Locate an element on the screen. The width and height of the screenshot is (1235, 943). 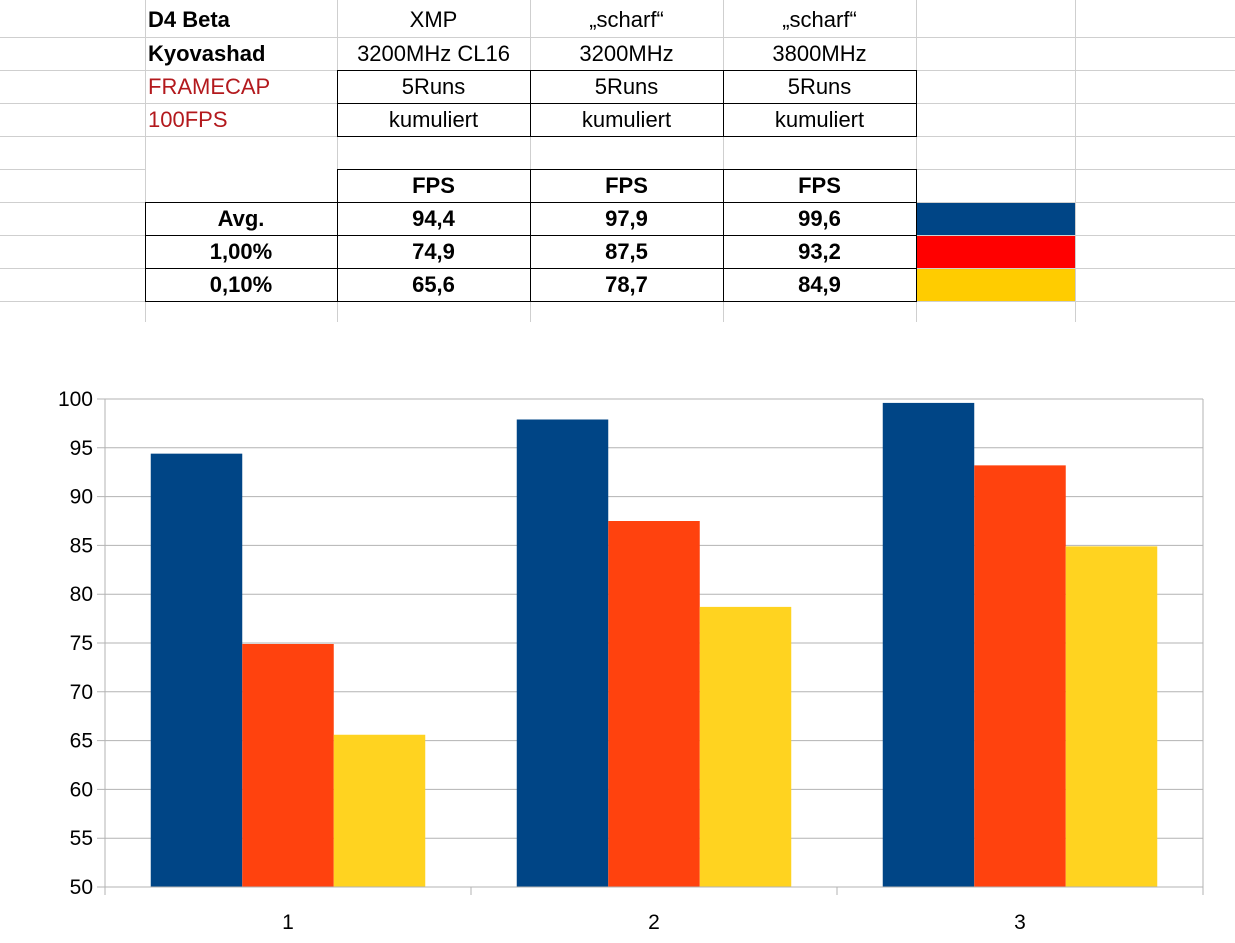
y-tick-label: 95 is located at coordinates (81, 448).